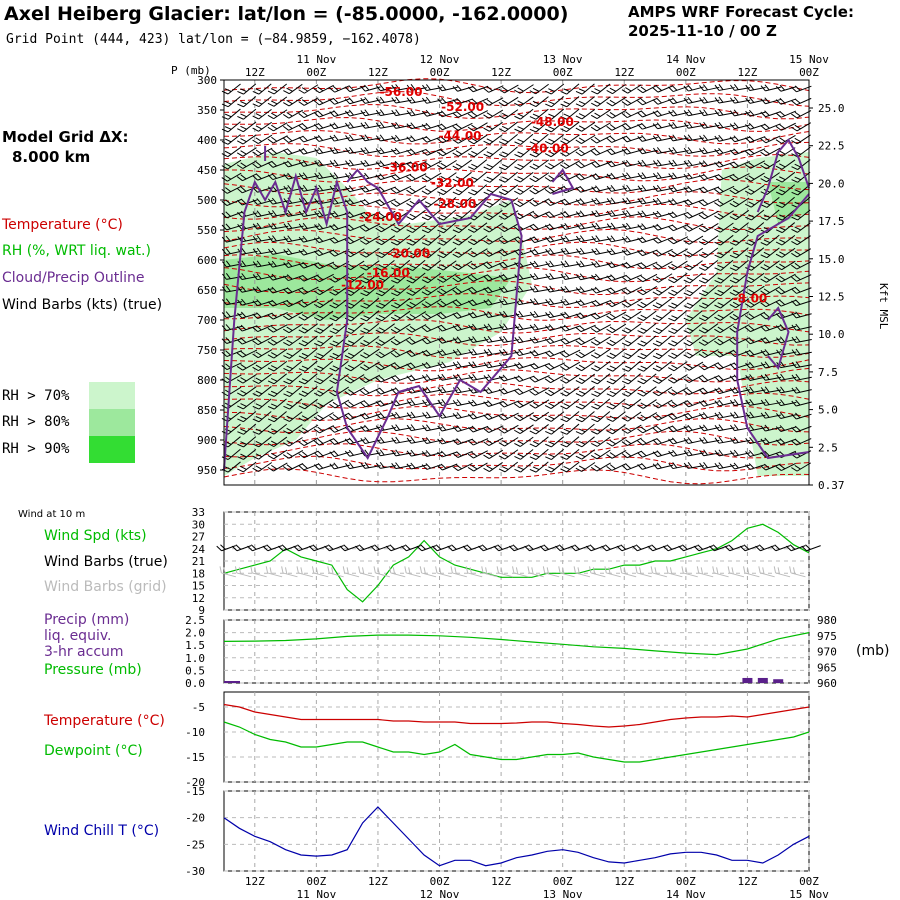 This screenshot has width=900, height=900. I want to click on top-time-tick-label: 12Z, so click(747, 72).